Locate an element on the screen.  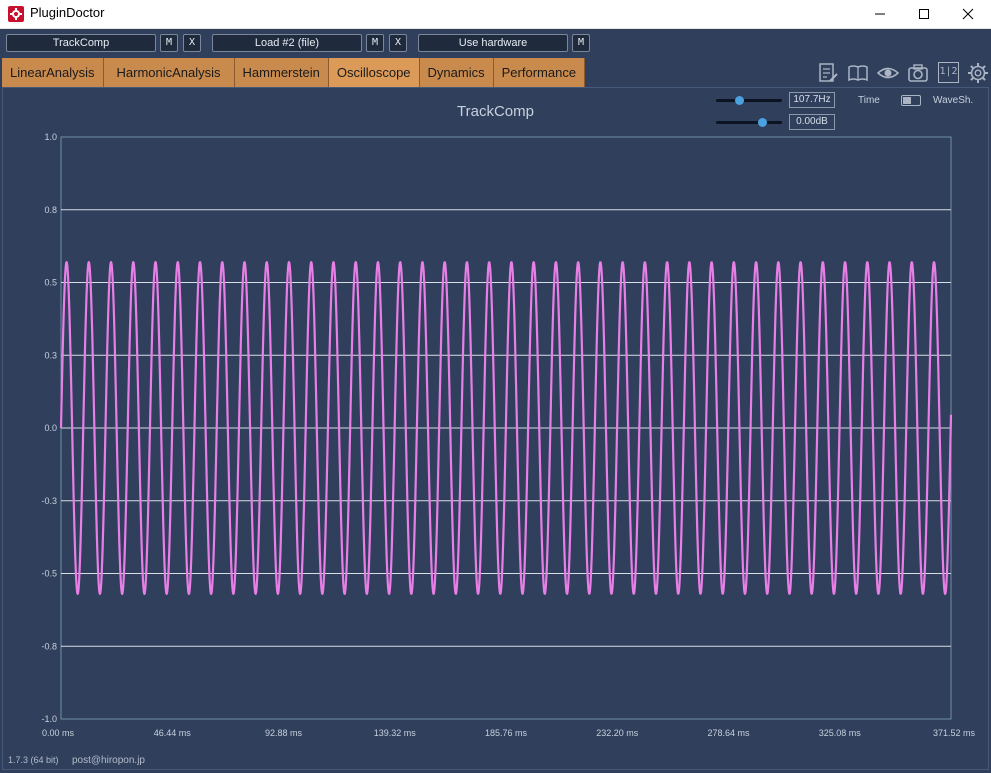
maximize-icon is located at coordinates (924, 14).